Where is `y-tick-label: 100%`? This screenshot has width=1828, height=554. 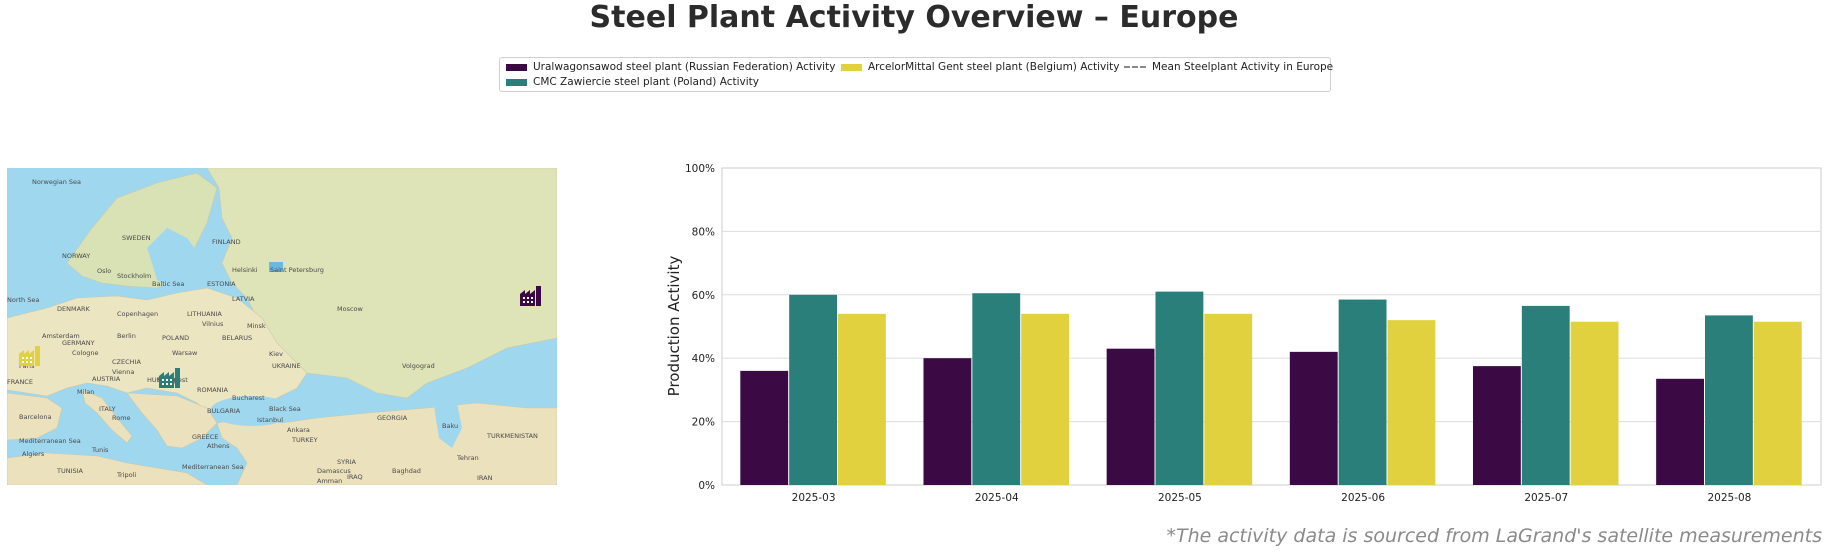
y-tick-label: 100% is located at coordinates (700, 169).